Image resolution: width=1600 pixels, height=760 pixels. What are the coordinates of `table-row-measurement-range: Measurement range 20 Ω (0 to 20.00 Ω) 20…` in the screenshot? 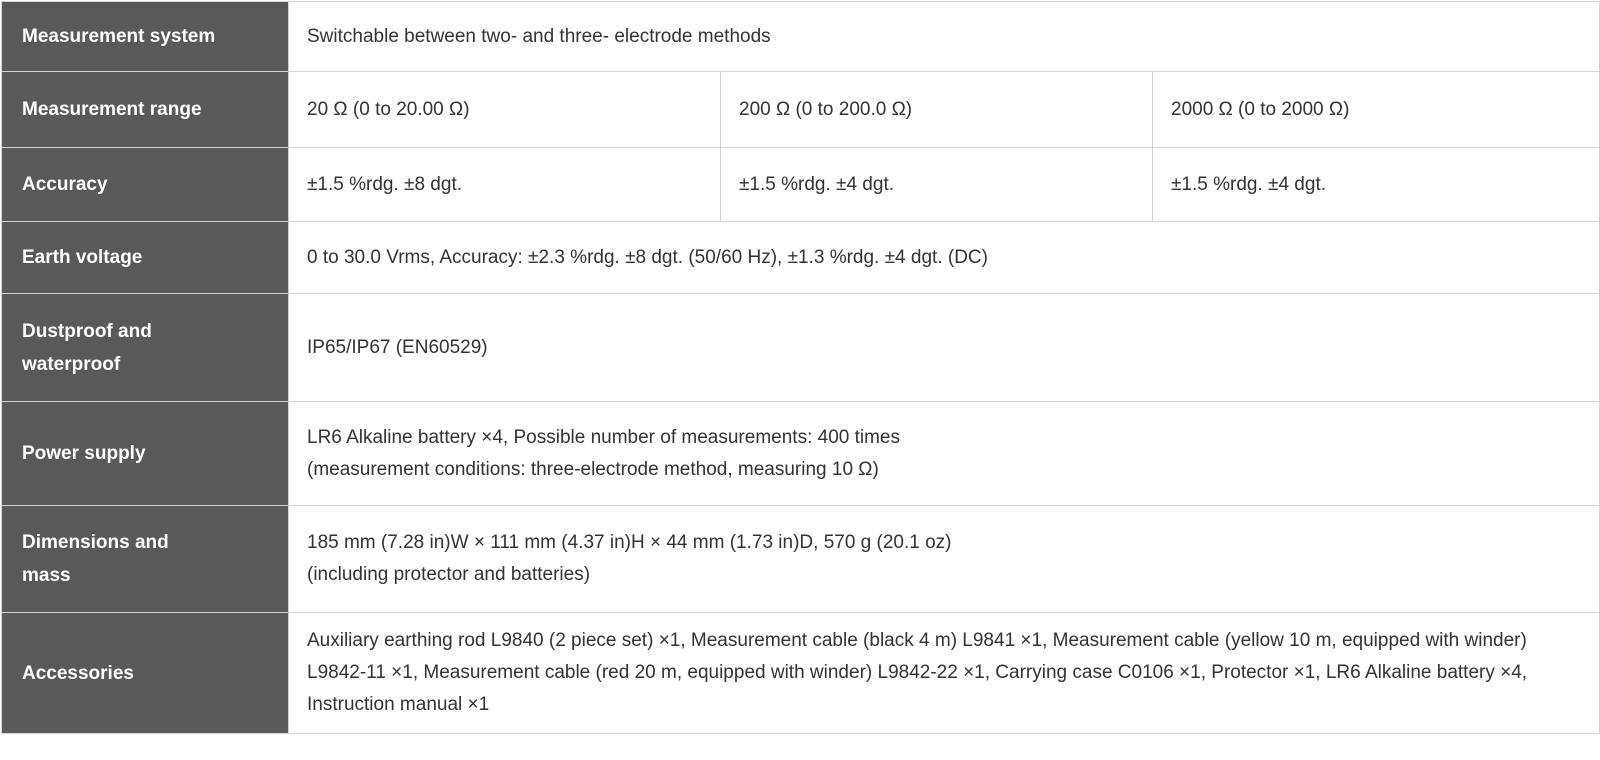 It's located at (800, 109).